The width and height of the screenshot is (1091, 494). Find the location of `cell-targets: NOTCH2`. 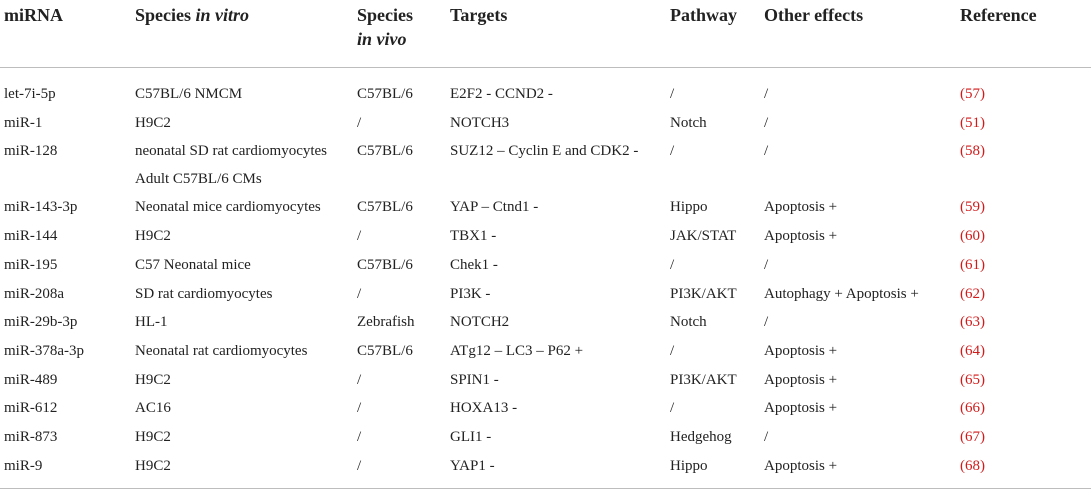

cell-targets: NOTCH2 is located at coordinates (480, 322).